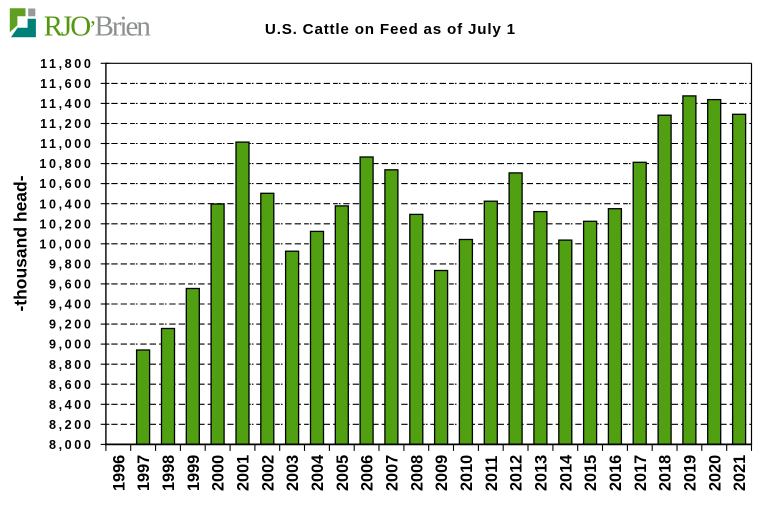  I want to click on svg-text: 11,000, so click(66, 144).